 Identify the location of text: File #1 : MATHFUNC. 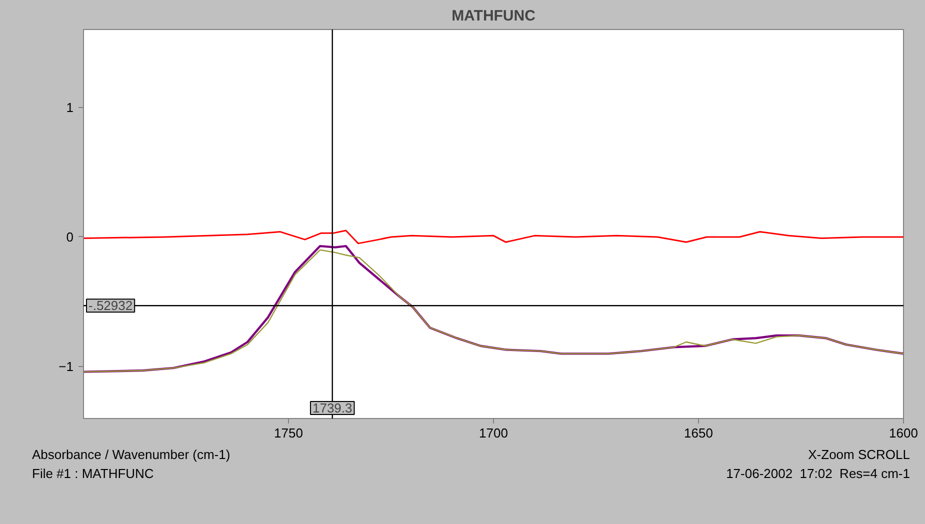
(93, 474).